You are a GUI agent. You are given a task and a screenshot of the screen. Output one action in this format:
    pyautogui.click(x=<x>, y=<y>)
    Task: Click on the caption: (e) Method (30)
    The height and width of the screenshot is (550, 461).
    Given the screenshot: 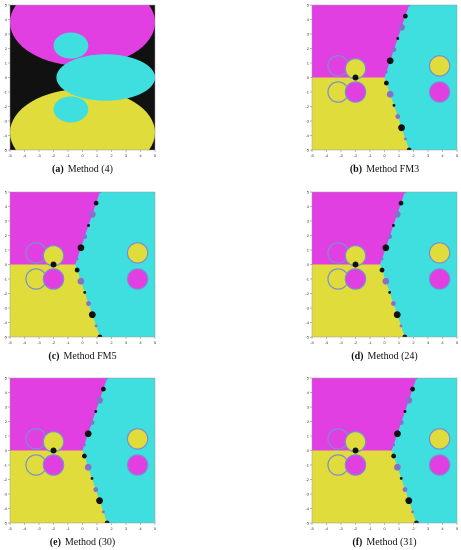 What is the action you would take?
    pyautogui.click(x=82, y=542)
    